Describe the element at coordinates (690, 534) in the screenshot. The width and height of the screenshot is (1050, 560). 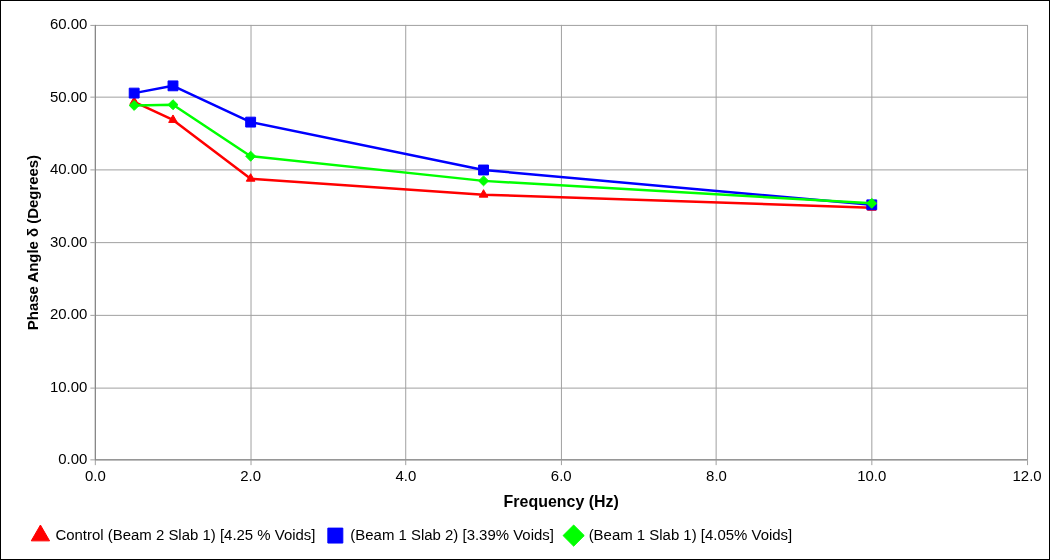
I see `legend-label: (Beam 1 Slab 1) [4.05% Voids]` at that location.